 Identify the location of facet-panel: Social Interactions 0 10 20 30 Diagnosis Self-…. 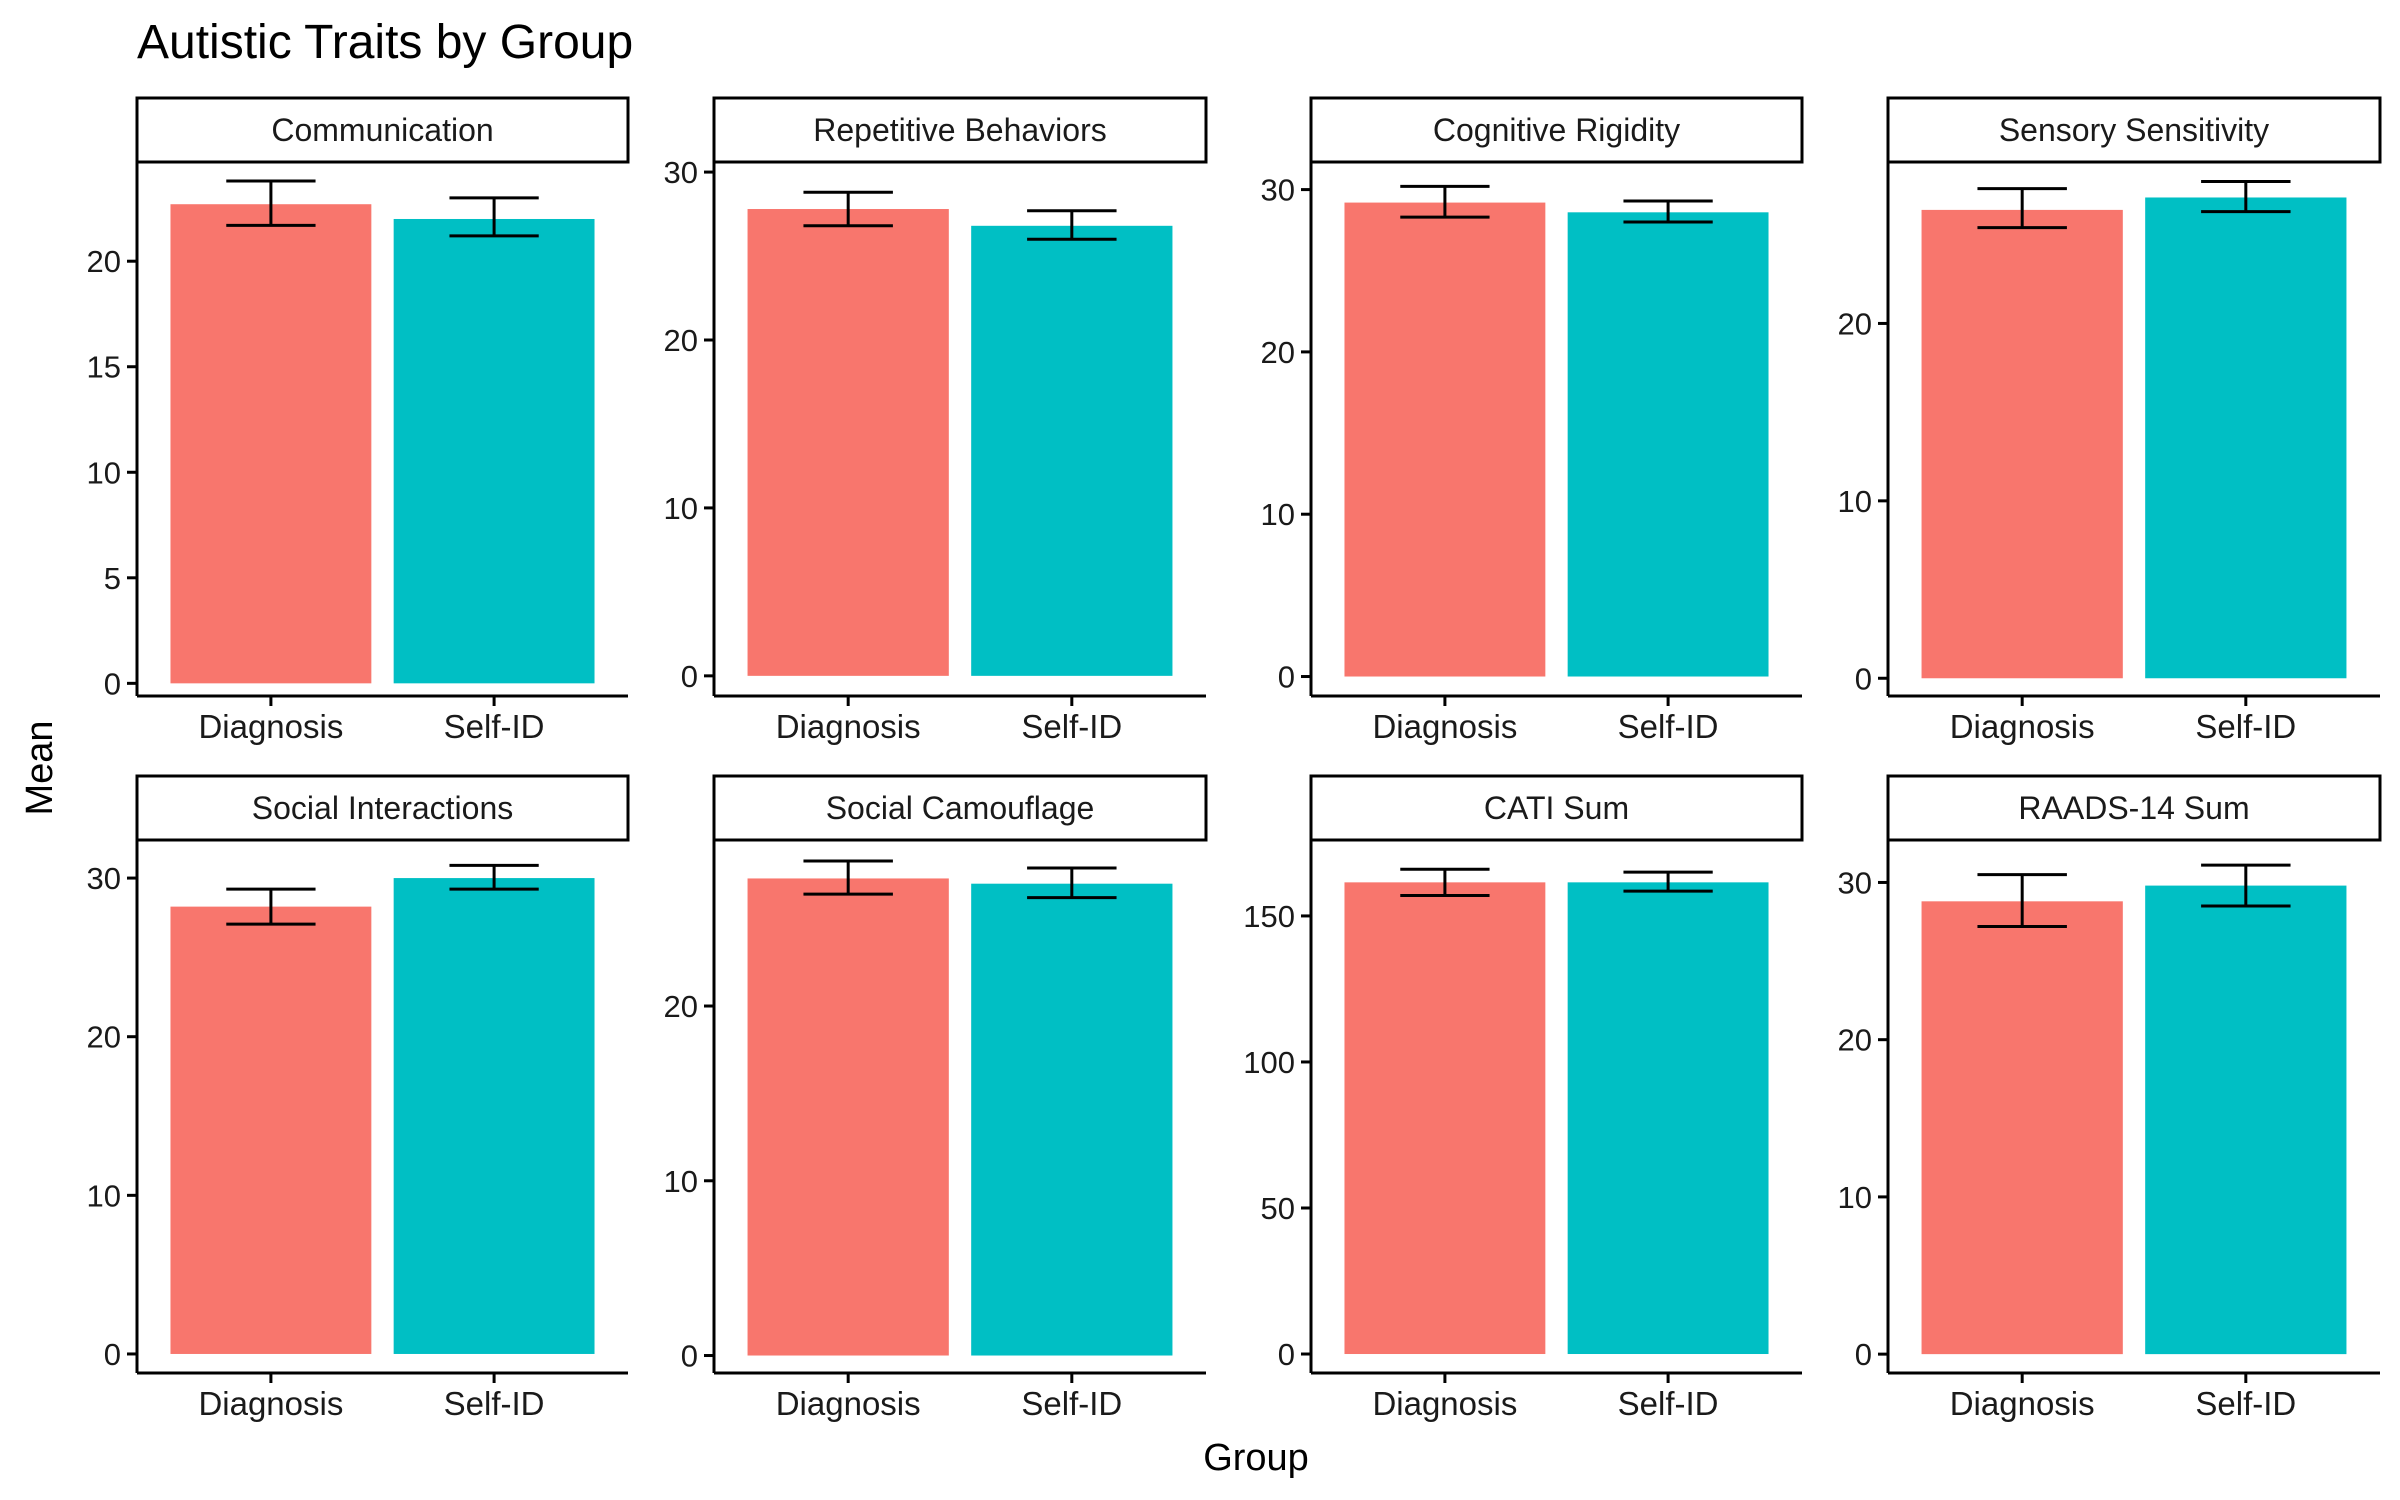
(358, 1098).